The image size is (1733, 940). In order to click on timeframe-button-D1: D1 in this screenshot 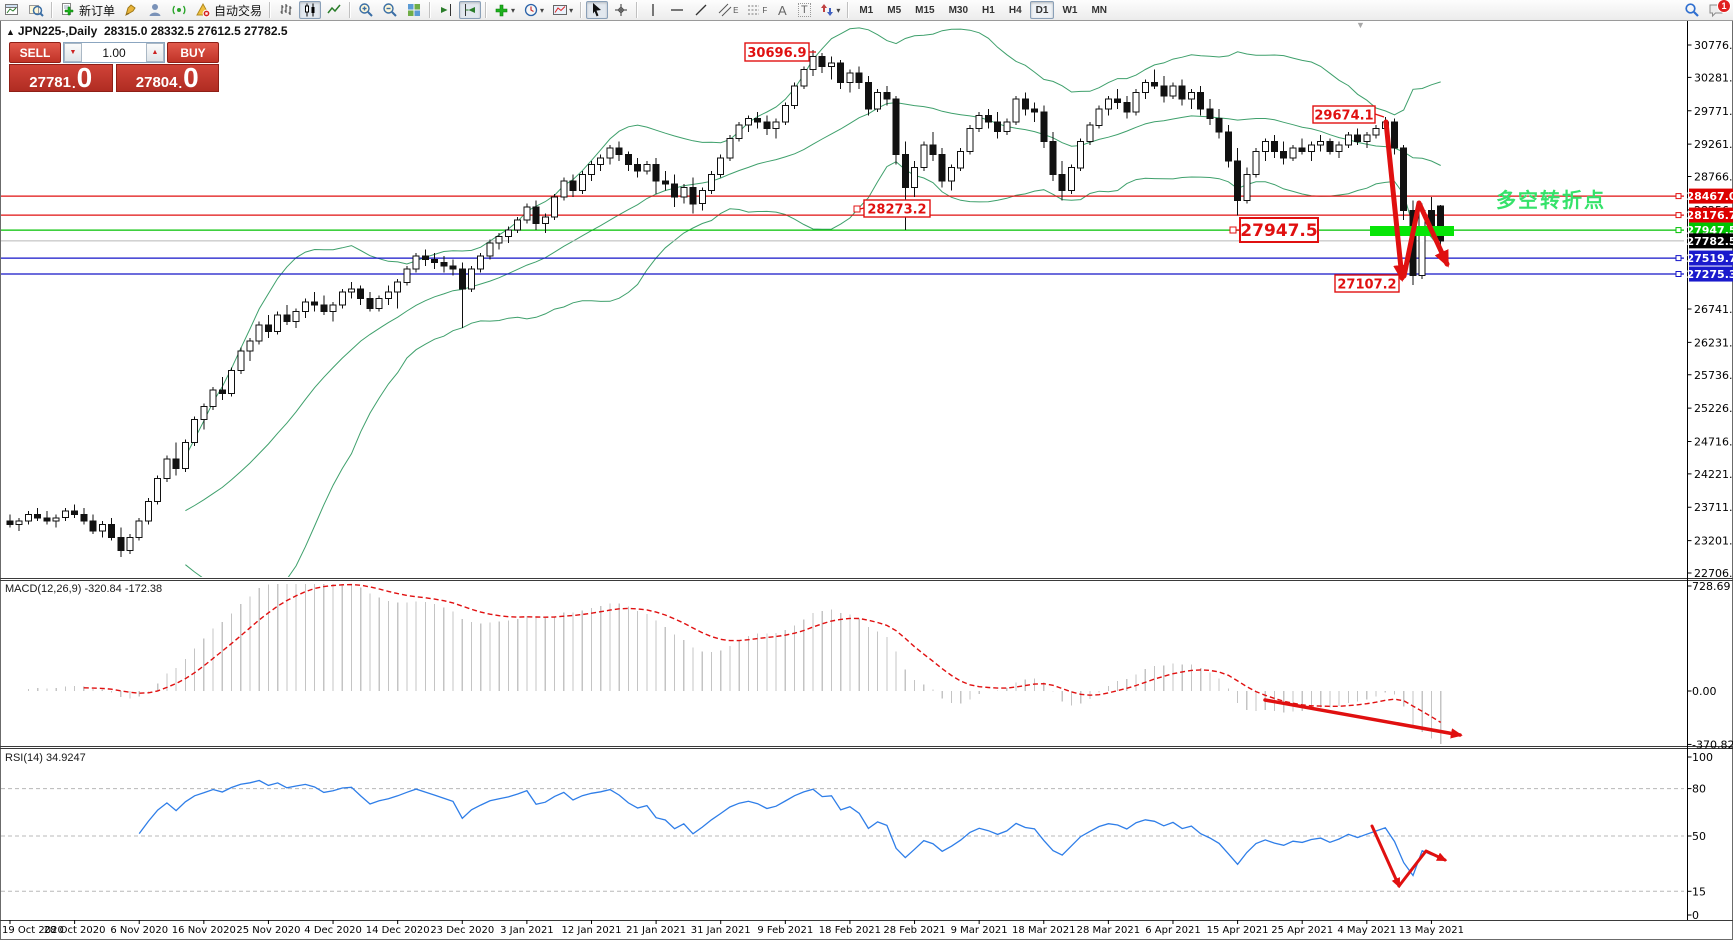, I will do `click(1042, 10)`.